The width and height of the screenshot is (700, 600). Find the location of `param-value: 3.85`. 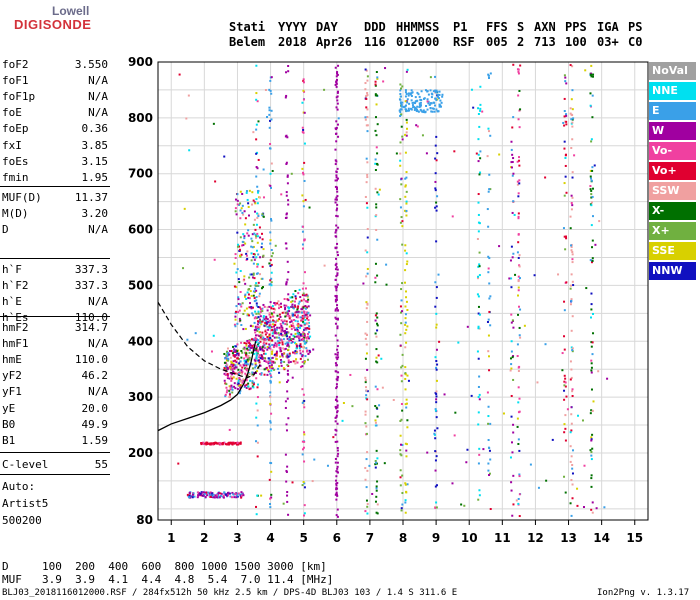

param-value: 3.85 is located at coordinates (95, 145).